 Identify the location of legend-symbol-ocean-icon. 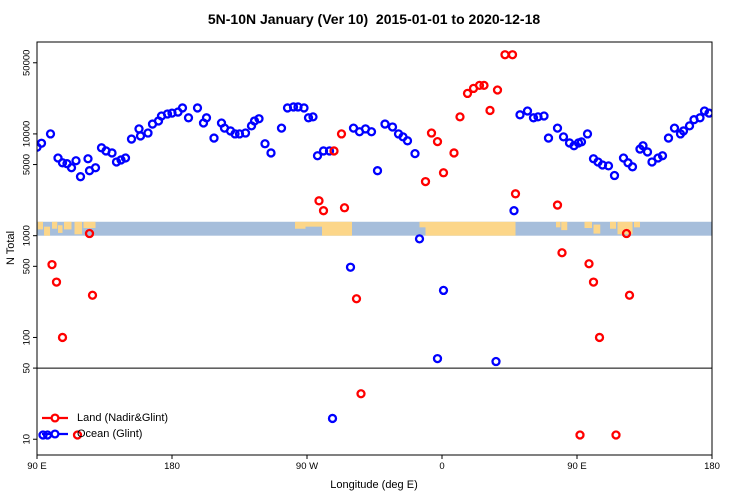
(55, 434).